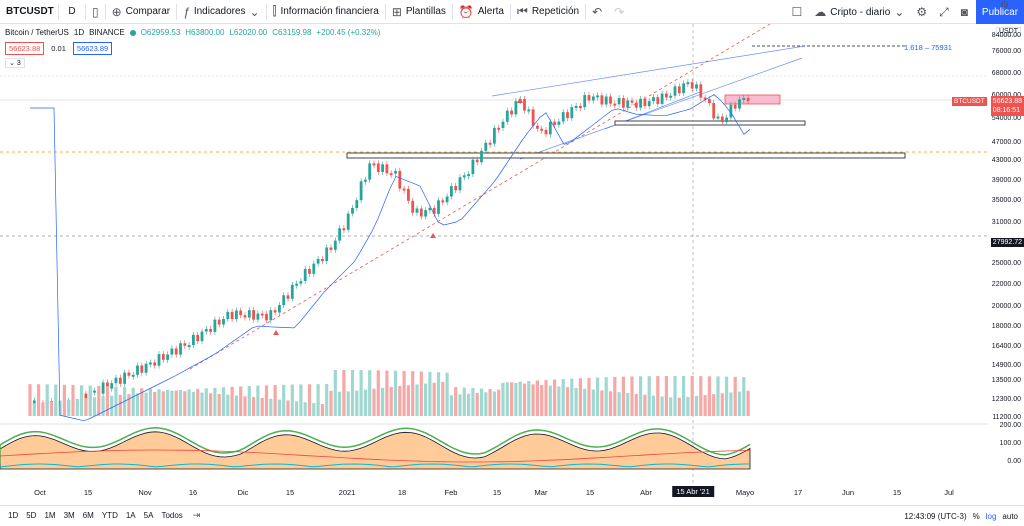 The width and height of the screenshot is (1024, 526). Describe the element at coordinates (396, 11) in the screenshot. I see `grid-icon: ⊞` at that location.